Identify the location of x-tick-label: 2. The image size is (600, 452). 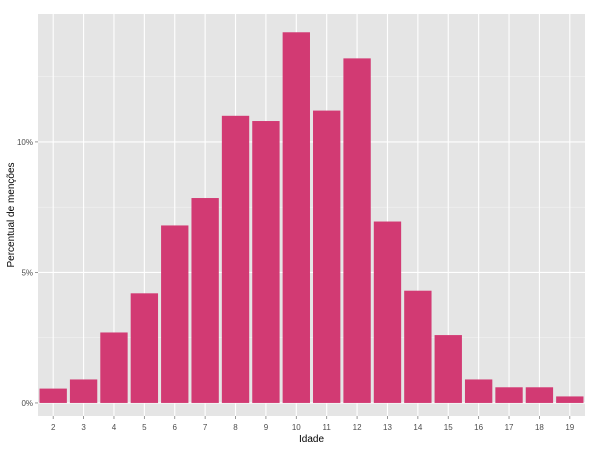
(53, 427).